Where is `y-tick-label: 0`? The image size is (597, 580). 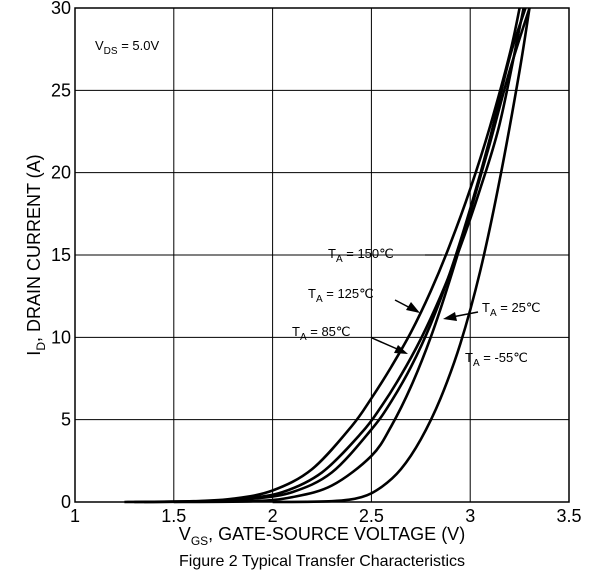
y-tick-label: 0 is located at coordinates (66, 502).